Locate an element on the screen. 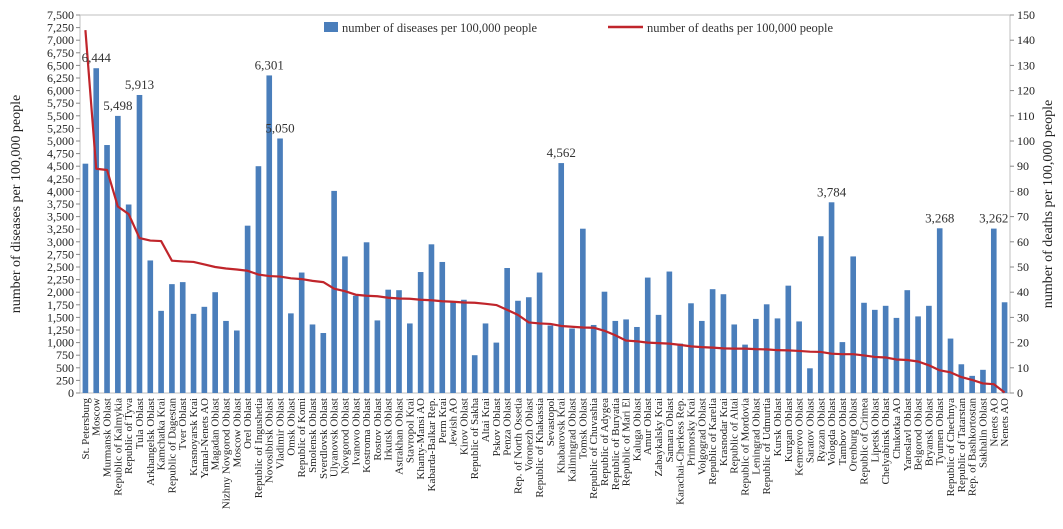  y-left-tick-label: 2,250 is located at coordinates (60, 280).